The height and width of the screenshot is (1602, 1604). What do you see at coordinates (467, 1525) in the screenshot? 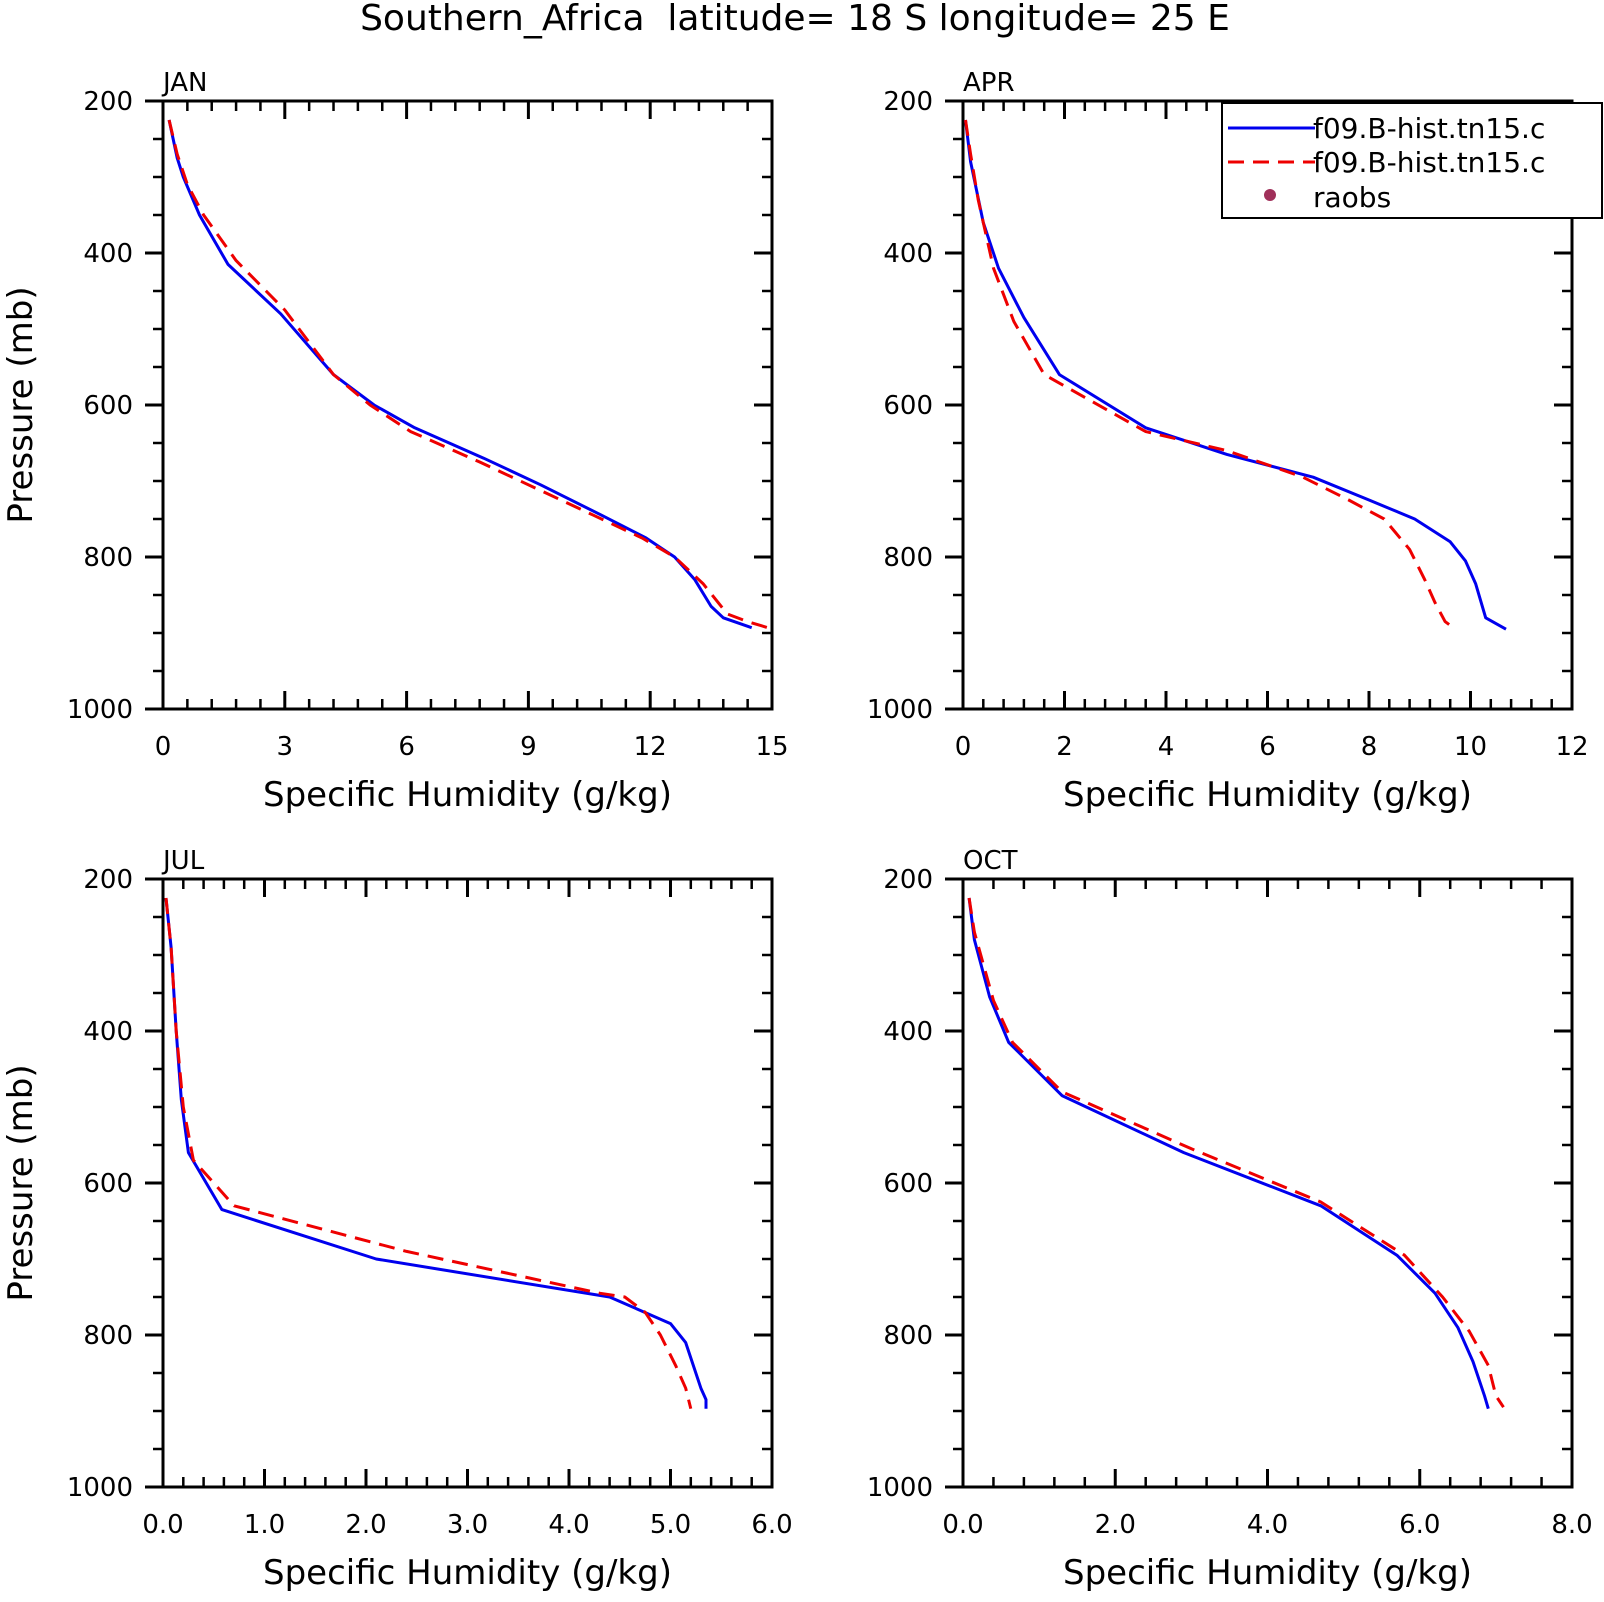
I see `x-tick-label: 3.0` at bounding box center [467, 1525].